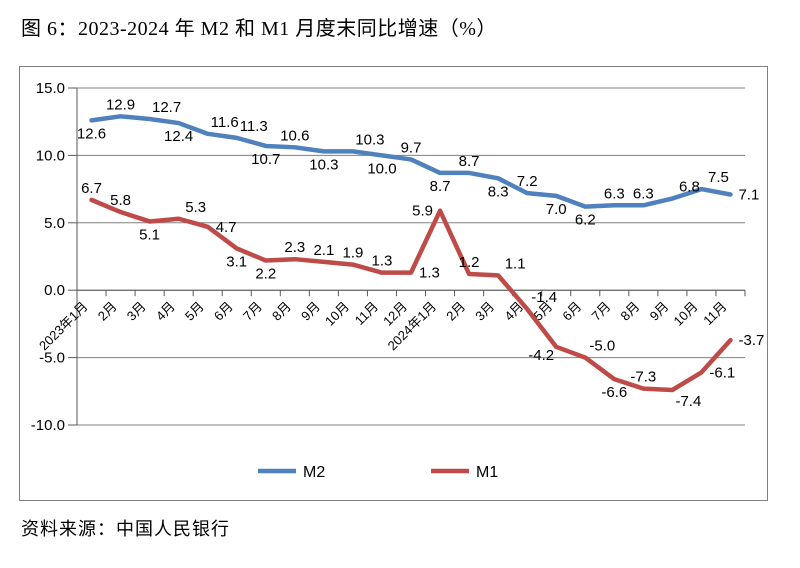 This screenshot has width=800, height=568. Describe the element at coordinates (314, 472) in the screenshot. I see `legend-label-m2: M2` at that location.